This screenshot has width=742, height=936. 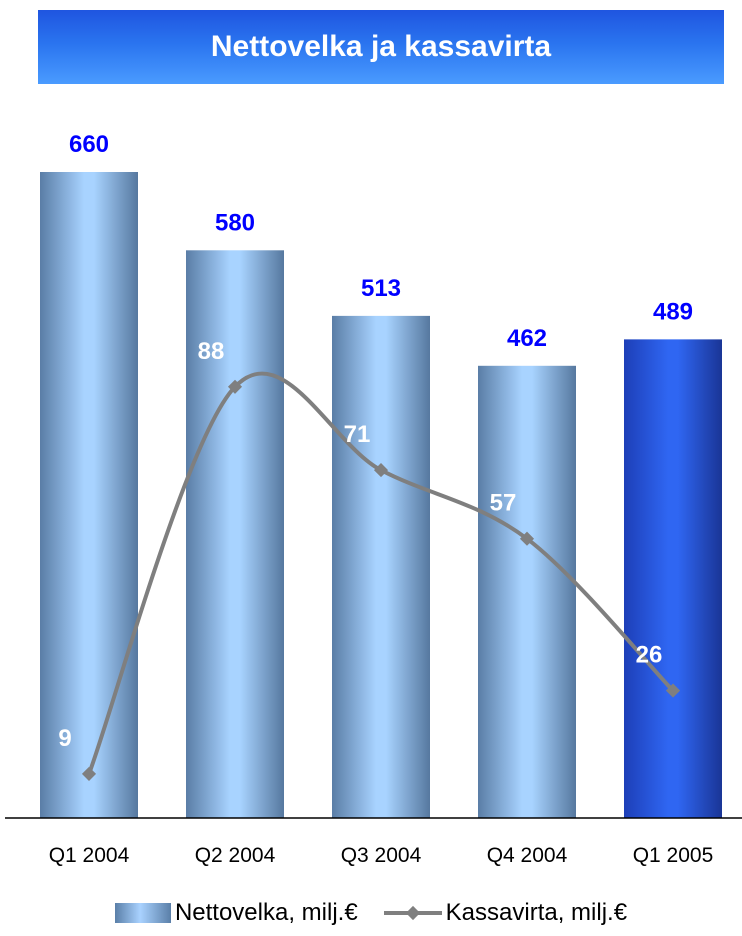 What do you see at coordinates (503, 503) in the screenshot?
I see `kassavirta-value-label: 57` at bounding box center [503, 503].